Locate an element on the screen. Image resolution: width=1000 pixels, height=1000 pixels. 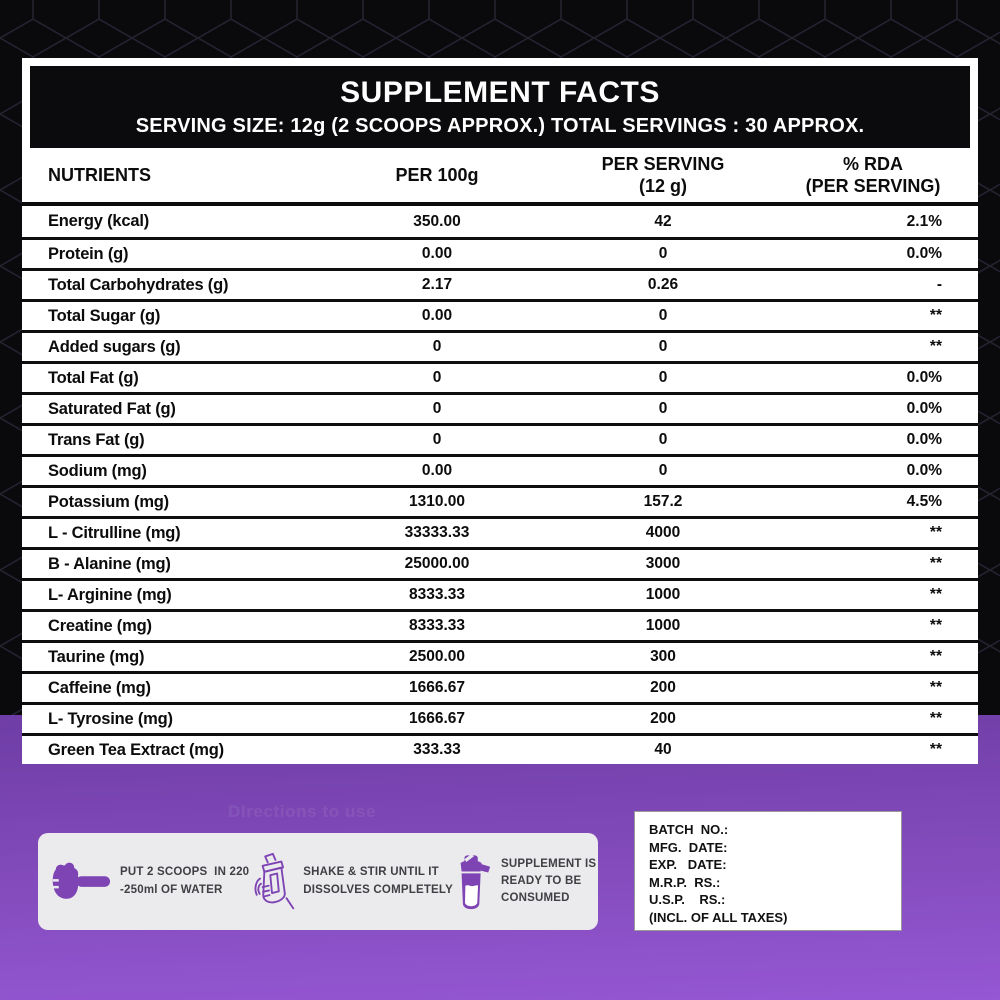
panel-title: SUPPLEMENT FACTS is located at coordinates (500, 92).